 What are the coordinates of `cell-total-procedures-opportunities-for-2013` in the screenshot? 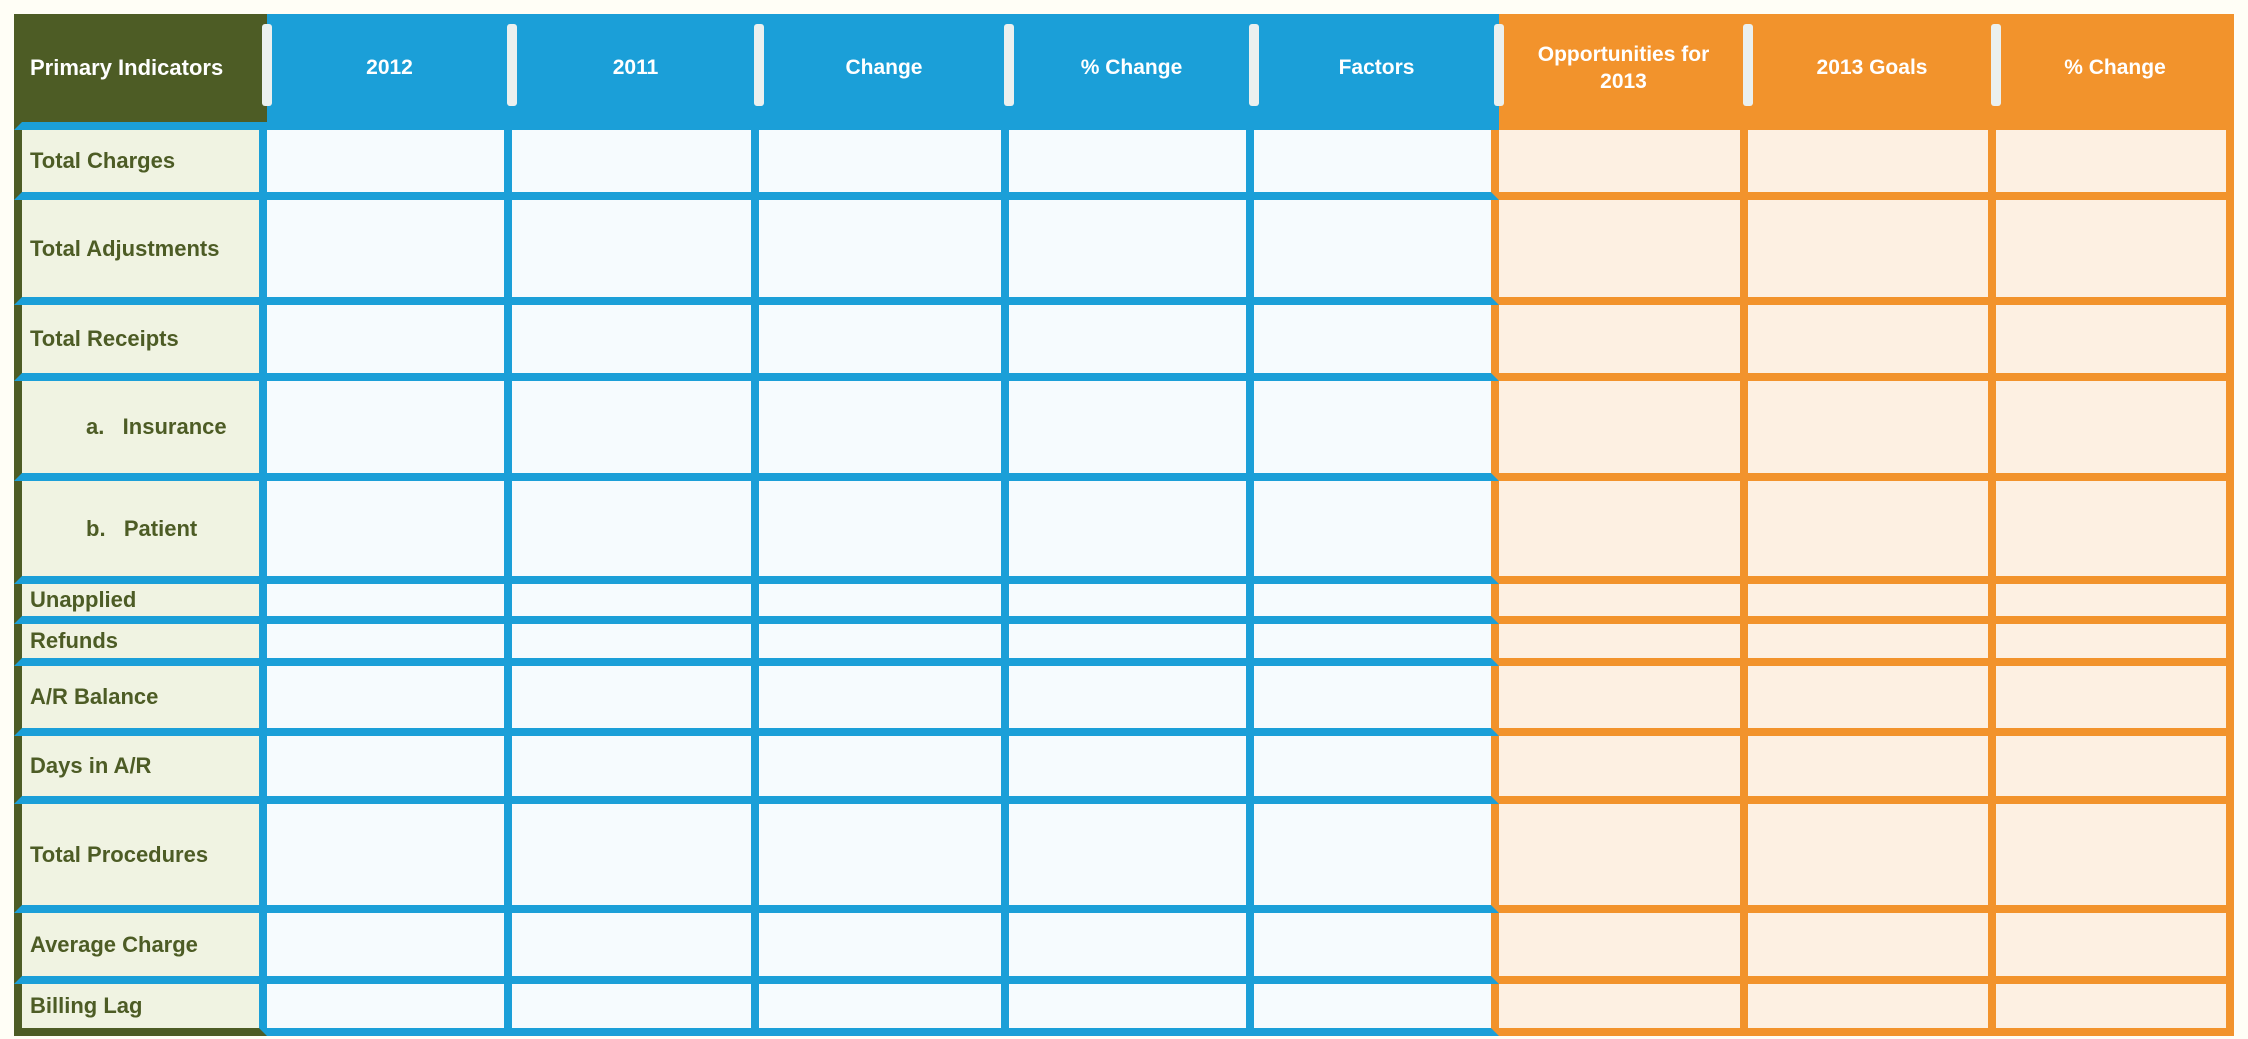 It's located at (1623, 858).